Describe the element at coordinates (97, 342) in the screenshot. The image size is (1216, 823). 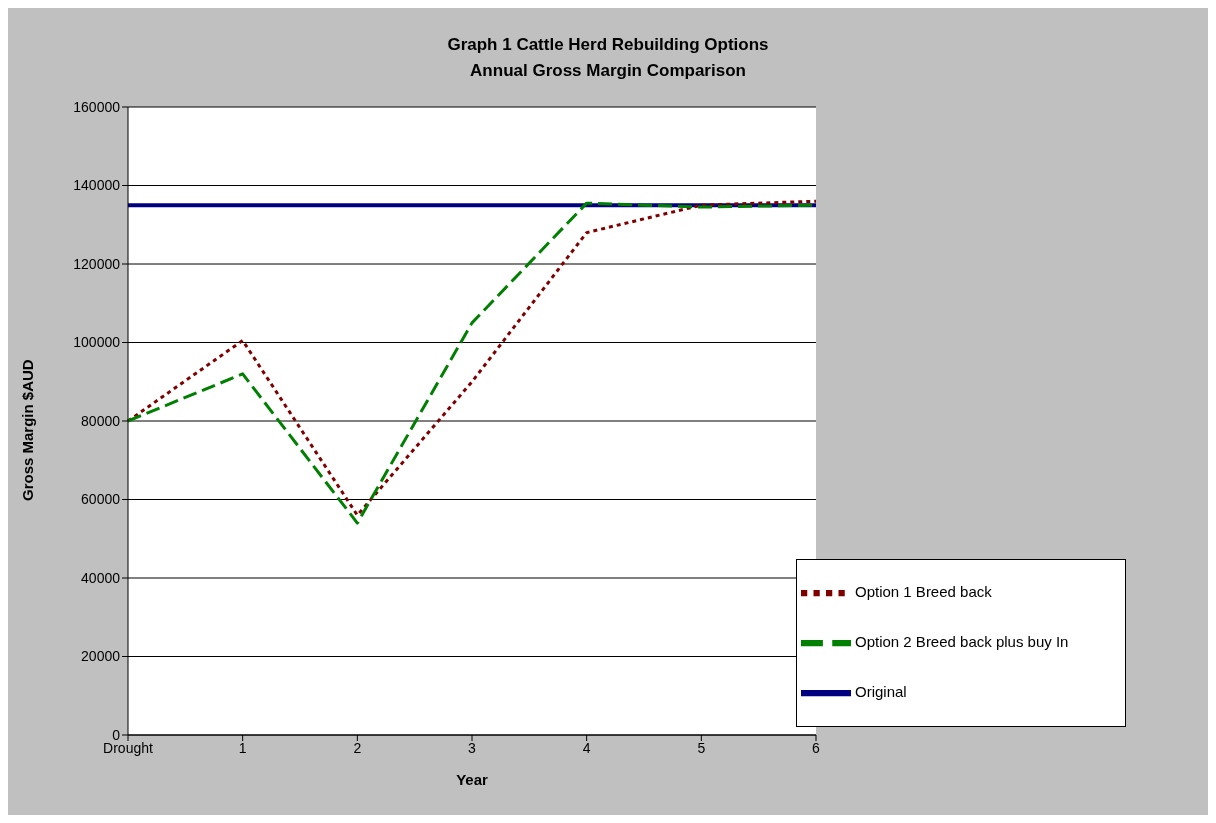
I see `y-tick-label: 100000` at that location.